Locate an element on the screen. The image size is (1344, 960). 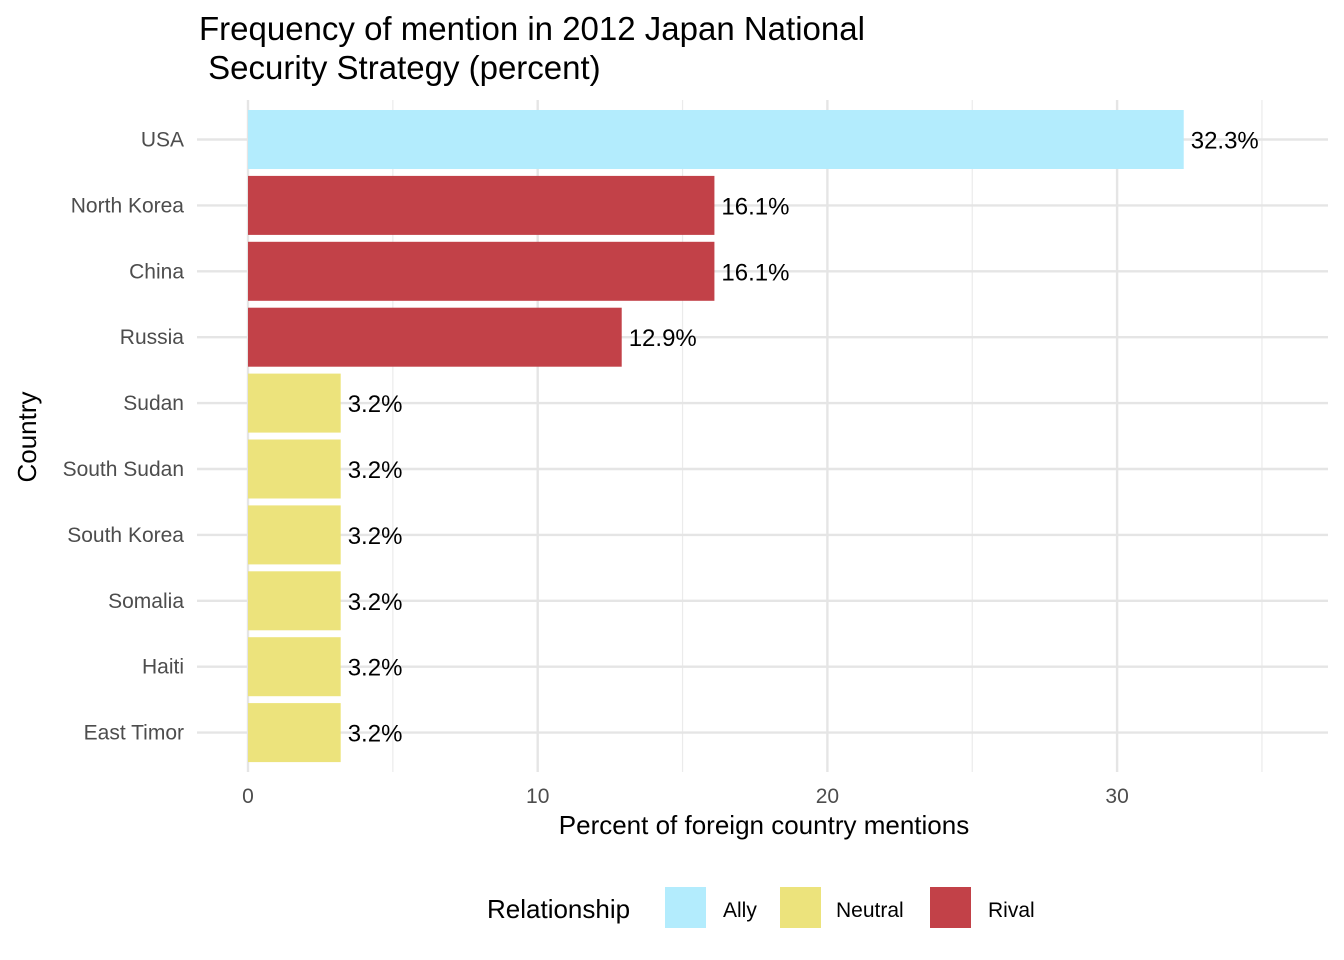
x-tick-label: 10 is located at coordinates (537, 796).